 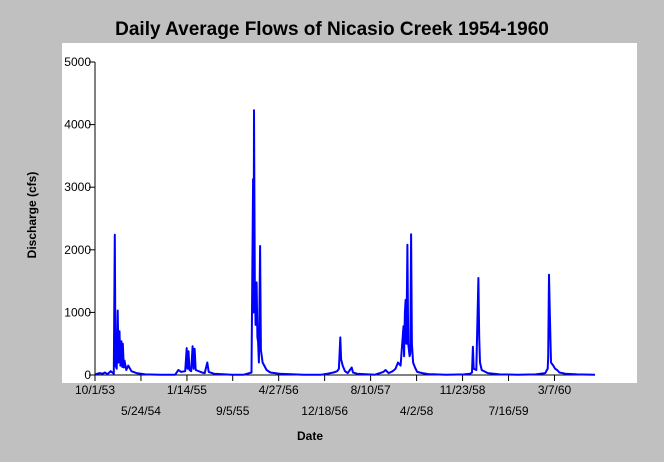 What do you see at coordinates (509, 411) in the screenshot?
I see `x-tick-label: 7/16/59` at bounding box center [509, 411].